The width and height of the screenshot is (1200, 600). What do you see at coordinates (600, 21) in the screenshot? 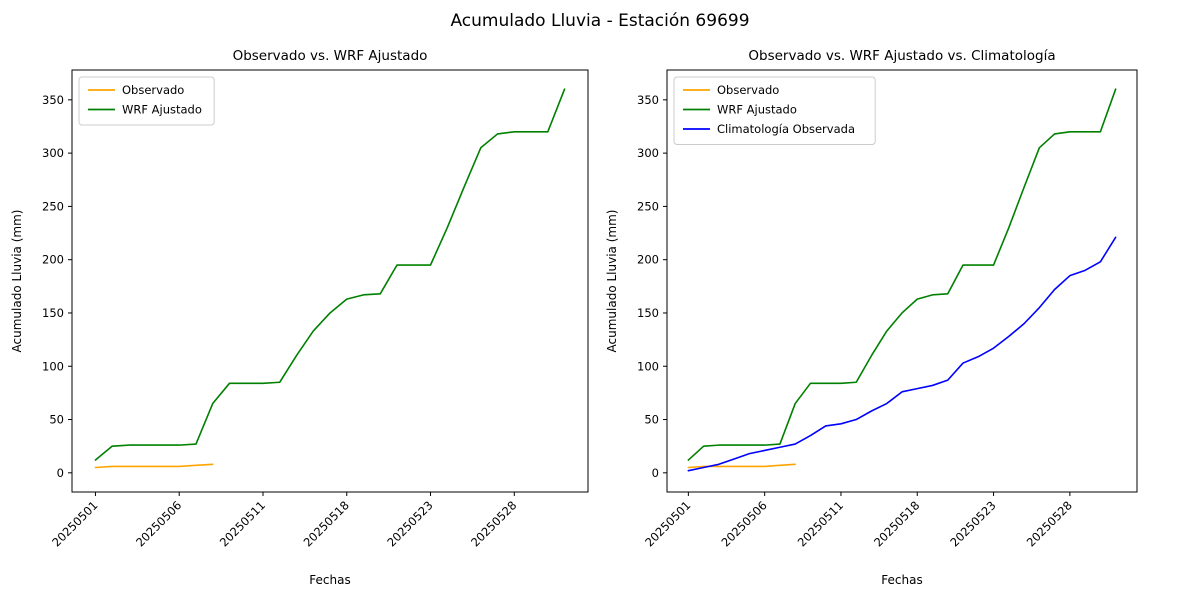
I see `figure-title: Acumulado Lluvia - Estación 69699` at bounding box center [600, 21].